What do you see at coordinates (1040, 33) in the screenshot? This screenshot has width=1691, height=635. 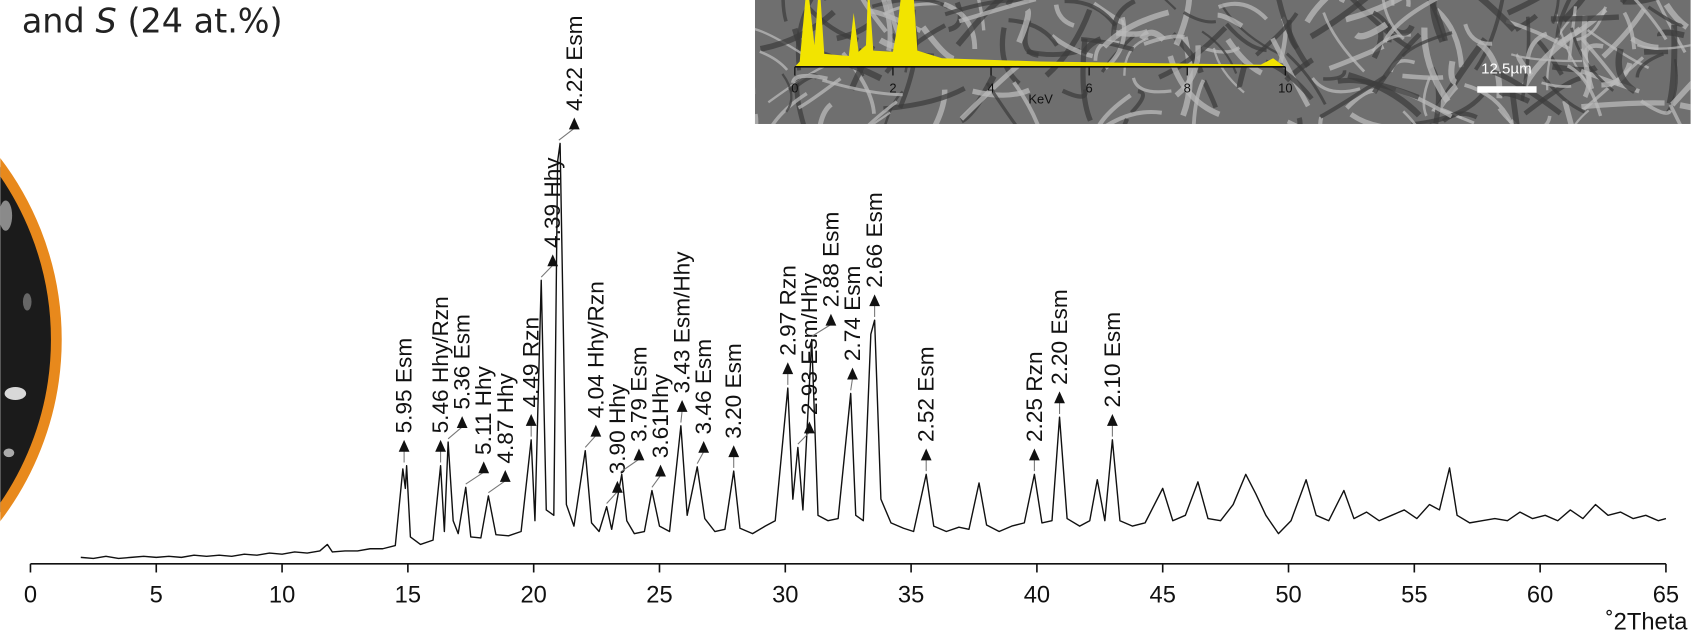 I see `eds-area` at bounding box center [1040, 33].